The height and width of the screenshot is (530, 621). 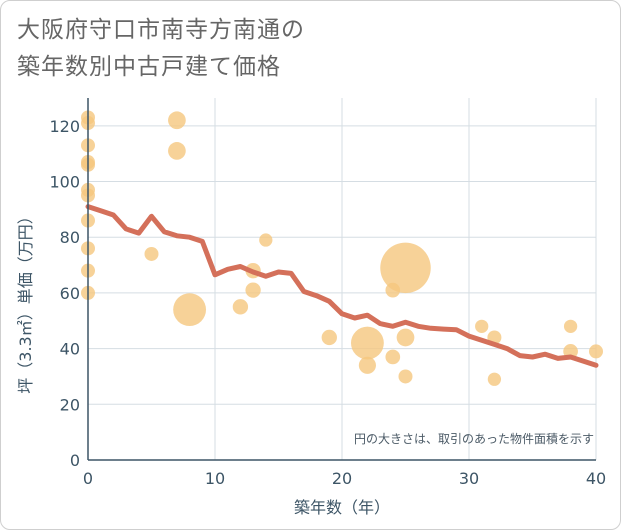 I want to click on y-tick-label-20: 20, so click(x=70, y=404).